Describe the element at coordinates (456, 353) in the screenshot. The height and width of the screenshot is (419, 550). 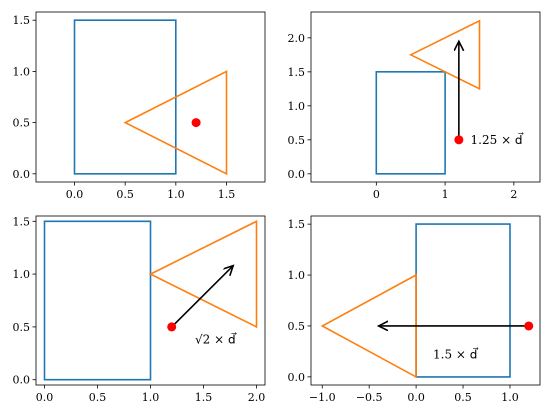
I see `annotation-label: 1.5 × d⃗` at that location.